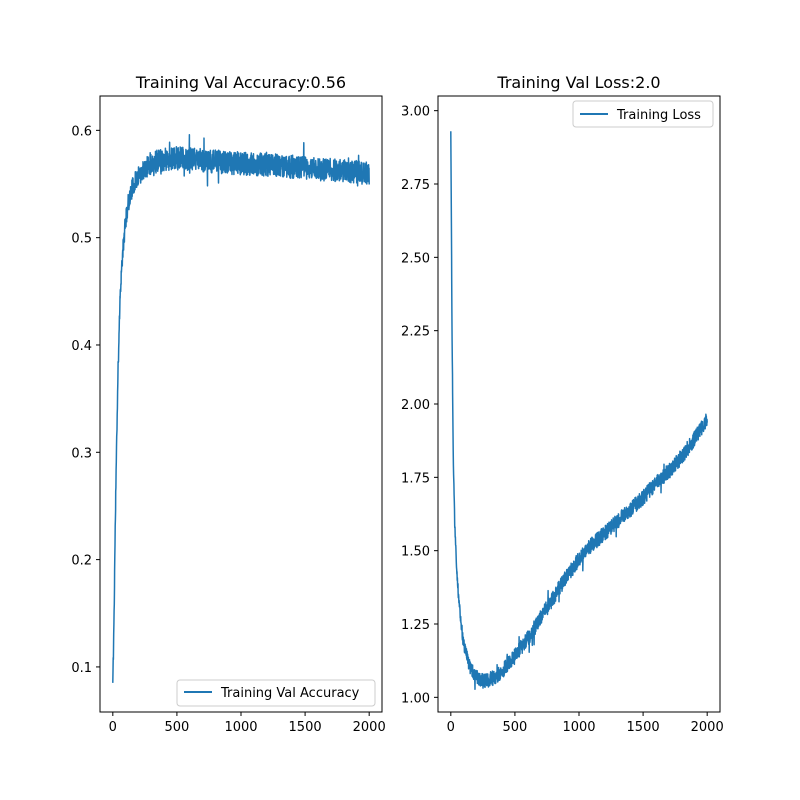 Image resolution: width=800 pixels, height=800 pixels. I want to click on loss-x-tick-label: 500, so click(514, 727).